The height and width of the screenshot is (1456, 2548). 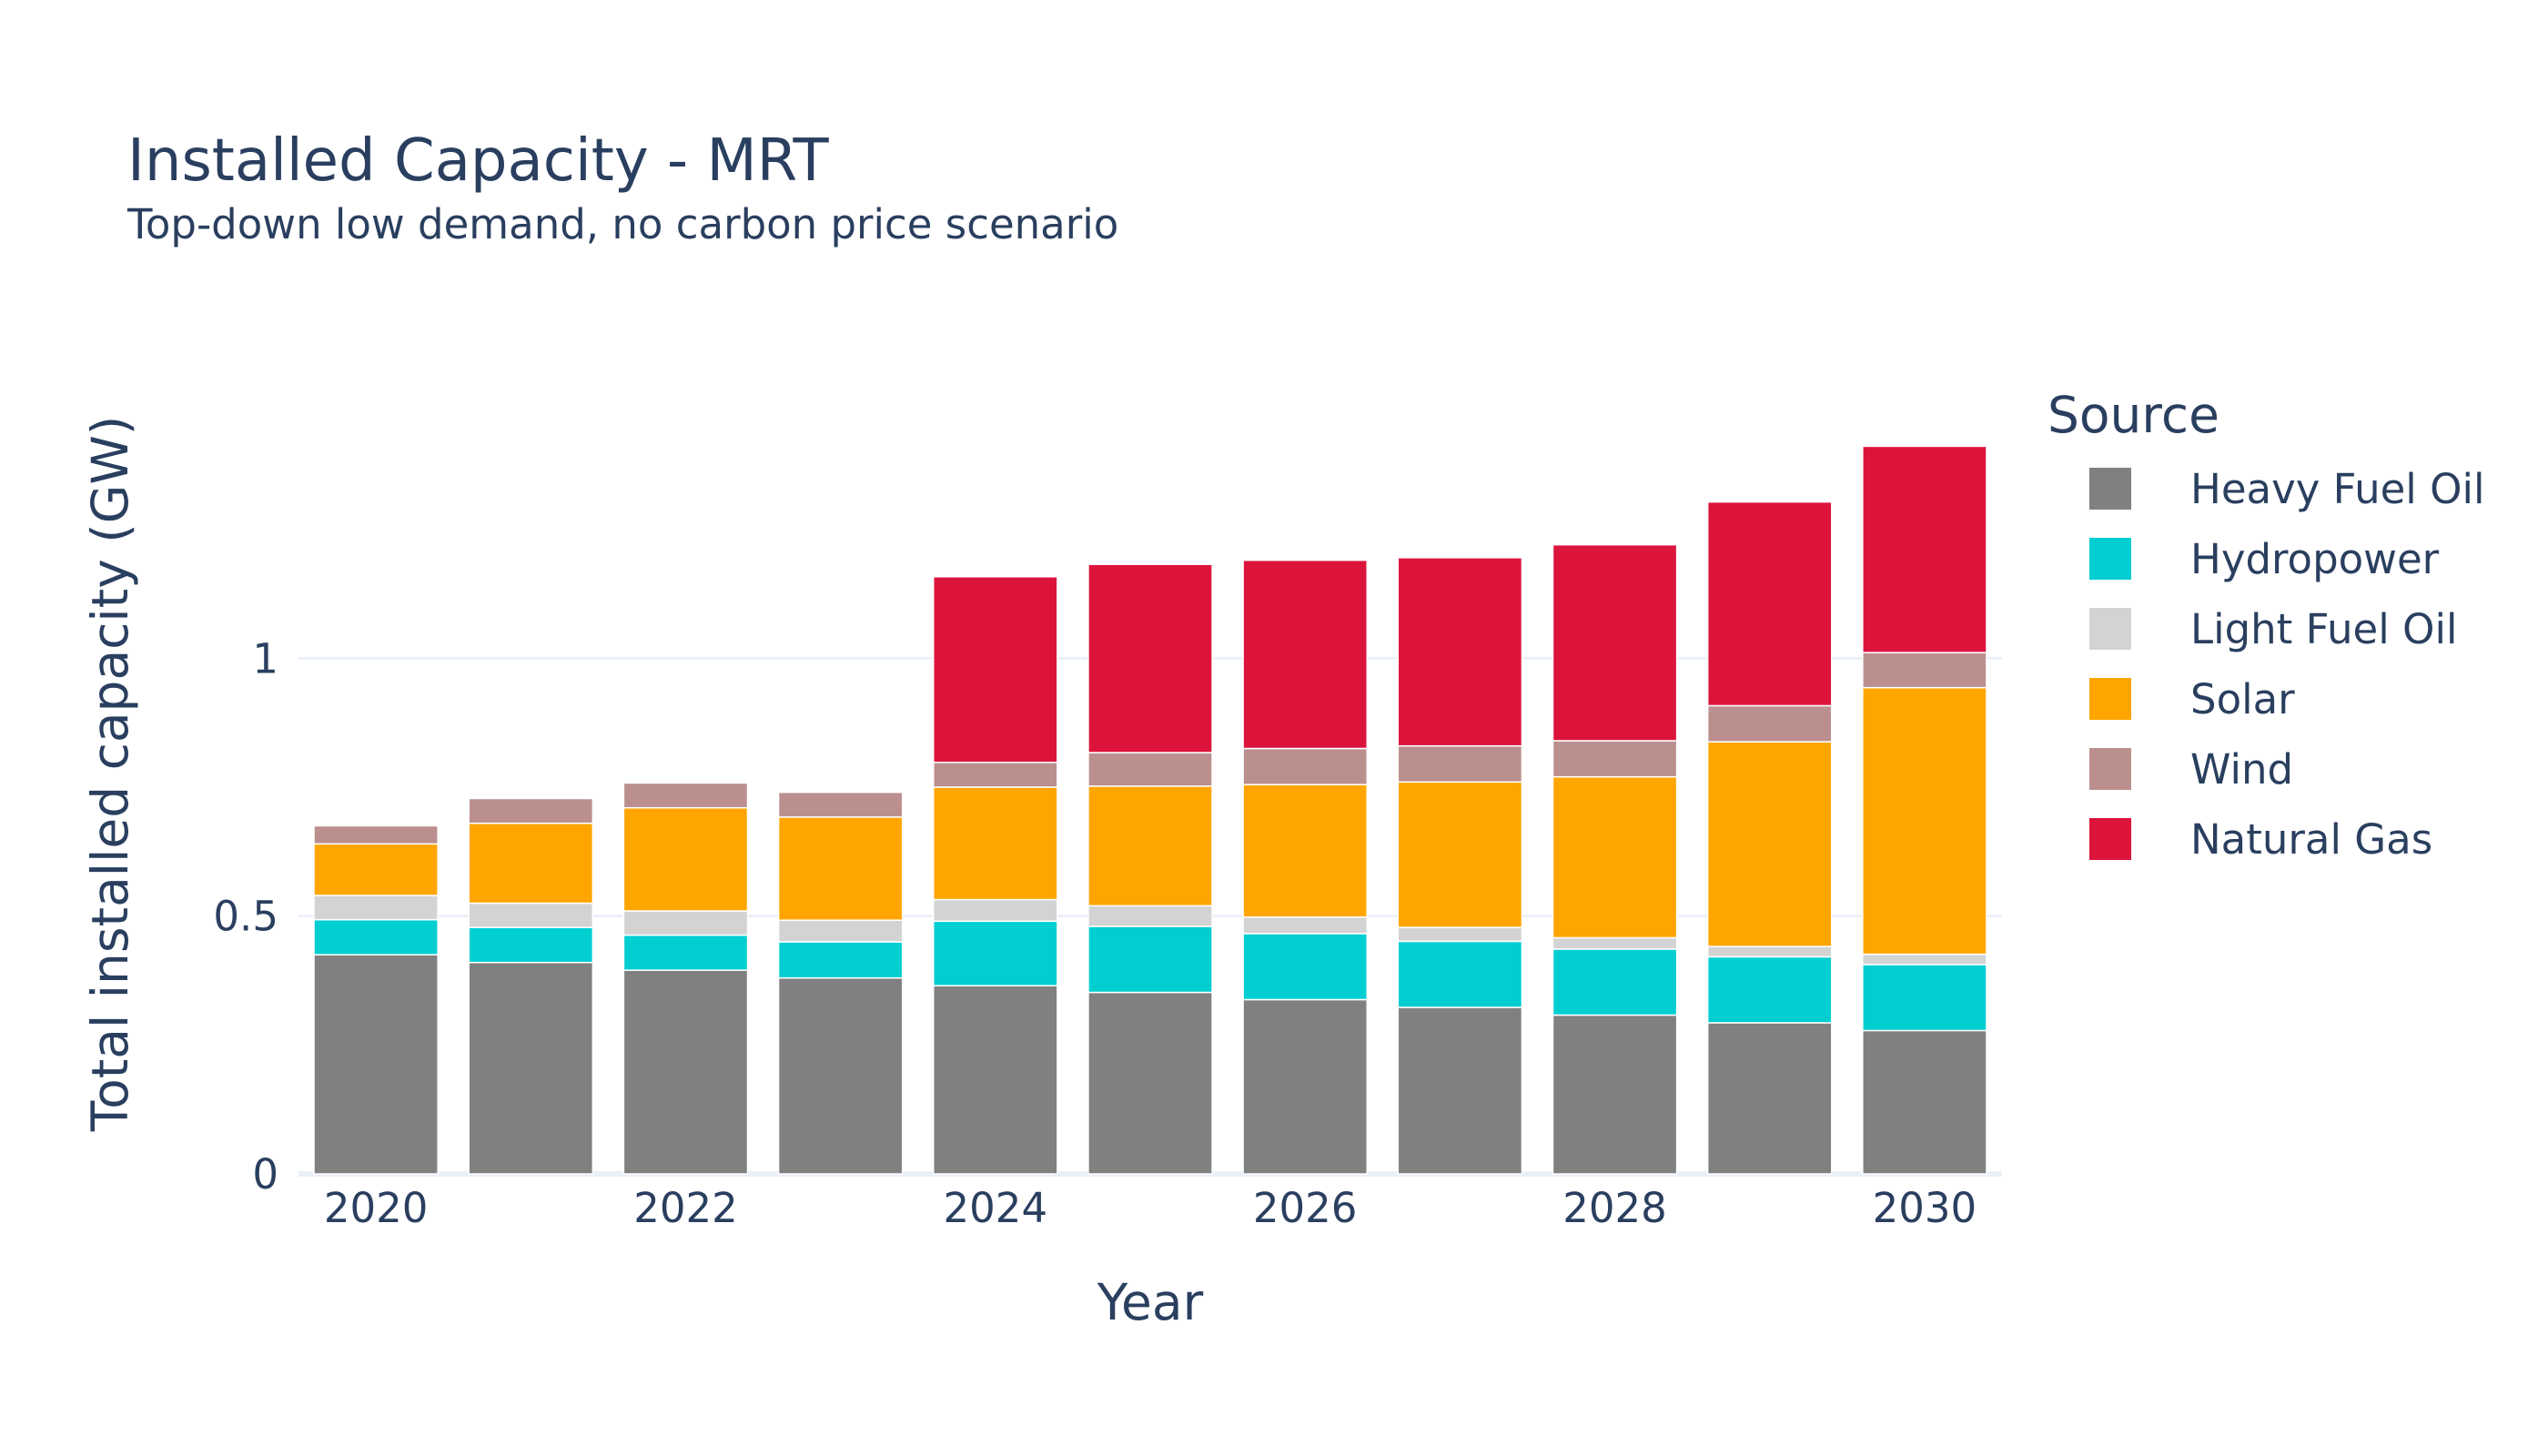 I want to click on x-tick-label: 2028, so click(x=1615, y=1208).